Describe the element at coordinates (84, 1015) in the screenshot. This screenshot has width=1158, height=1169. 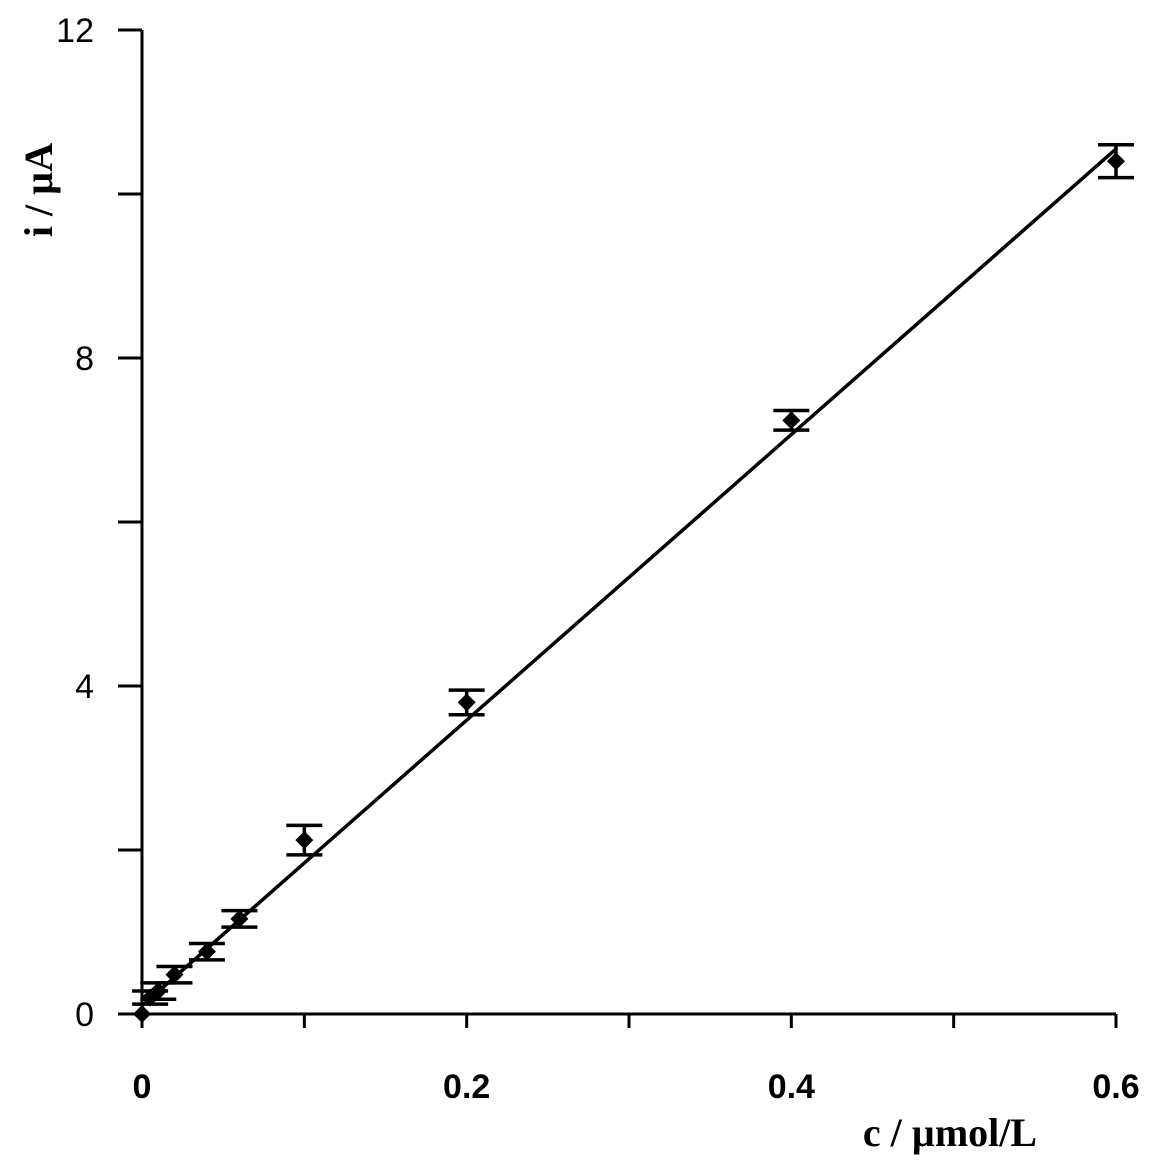
I see `y-tick-label: 0` at that location.